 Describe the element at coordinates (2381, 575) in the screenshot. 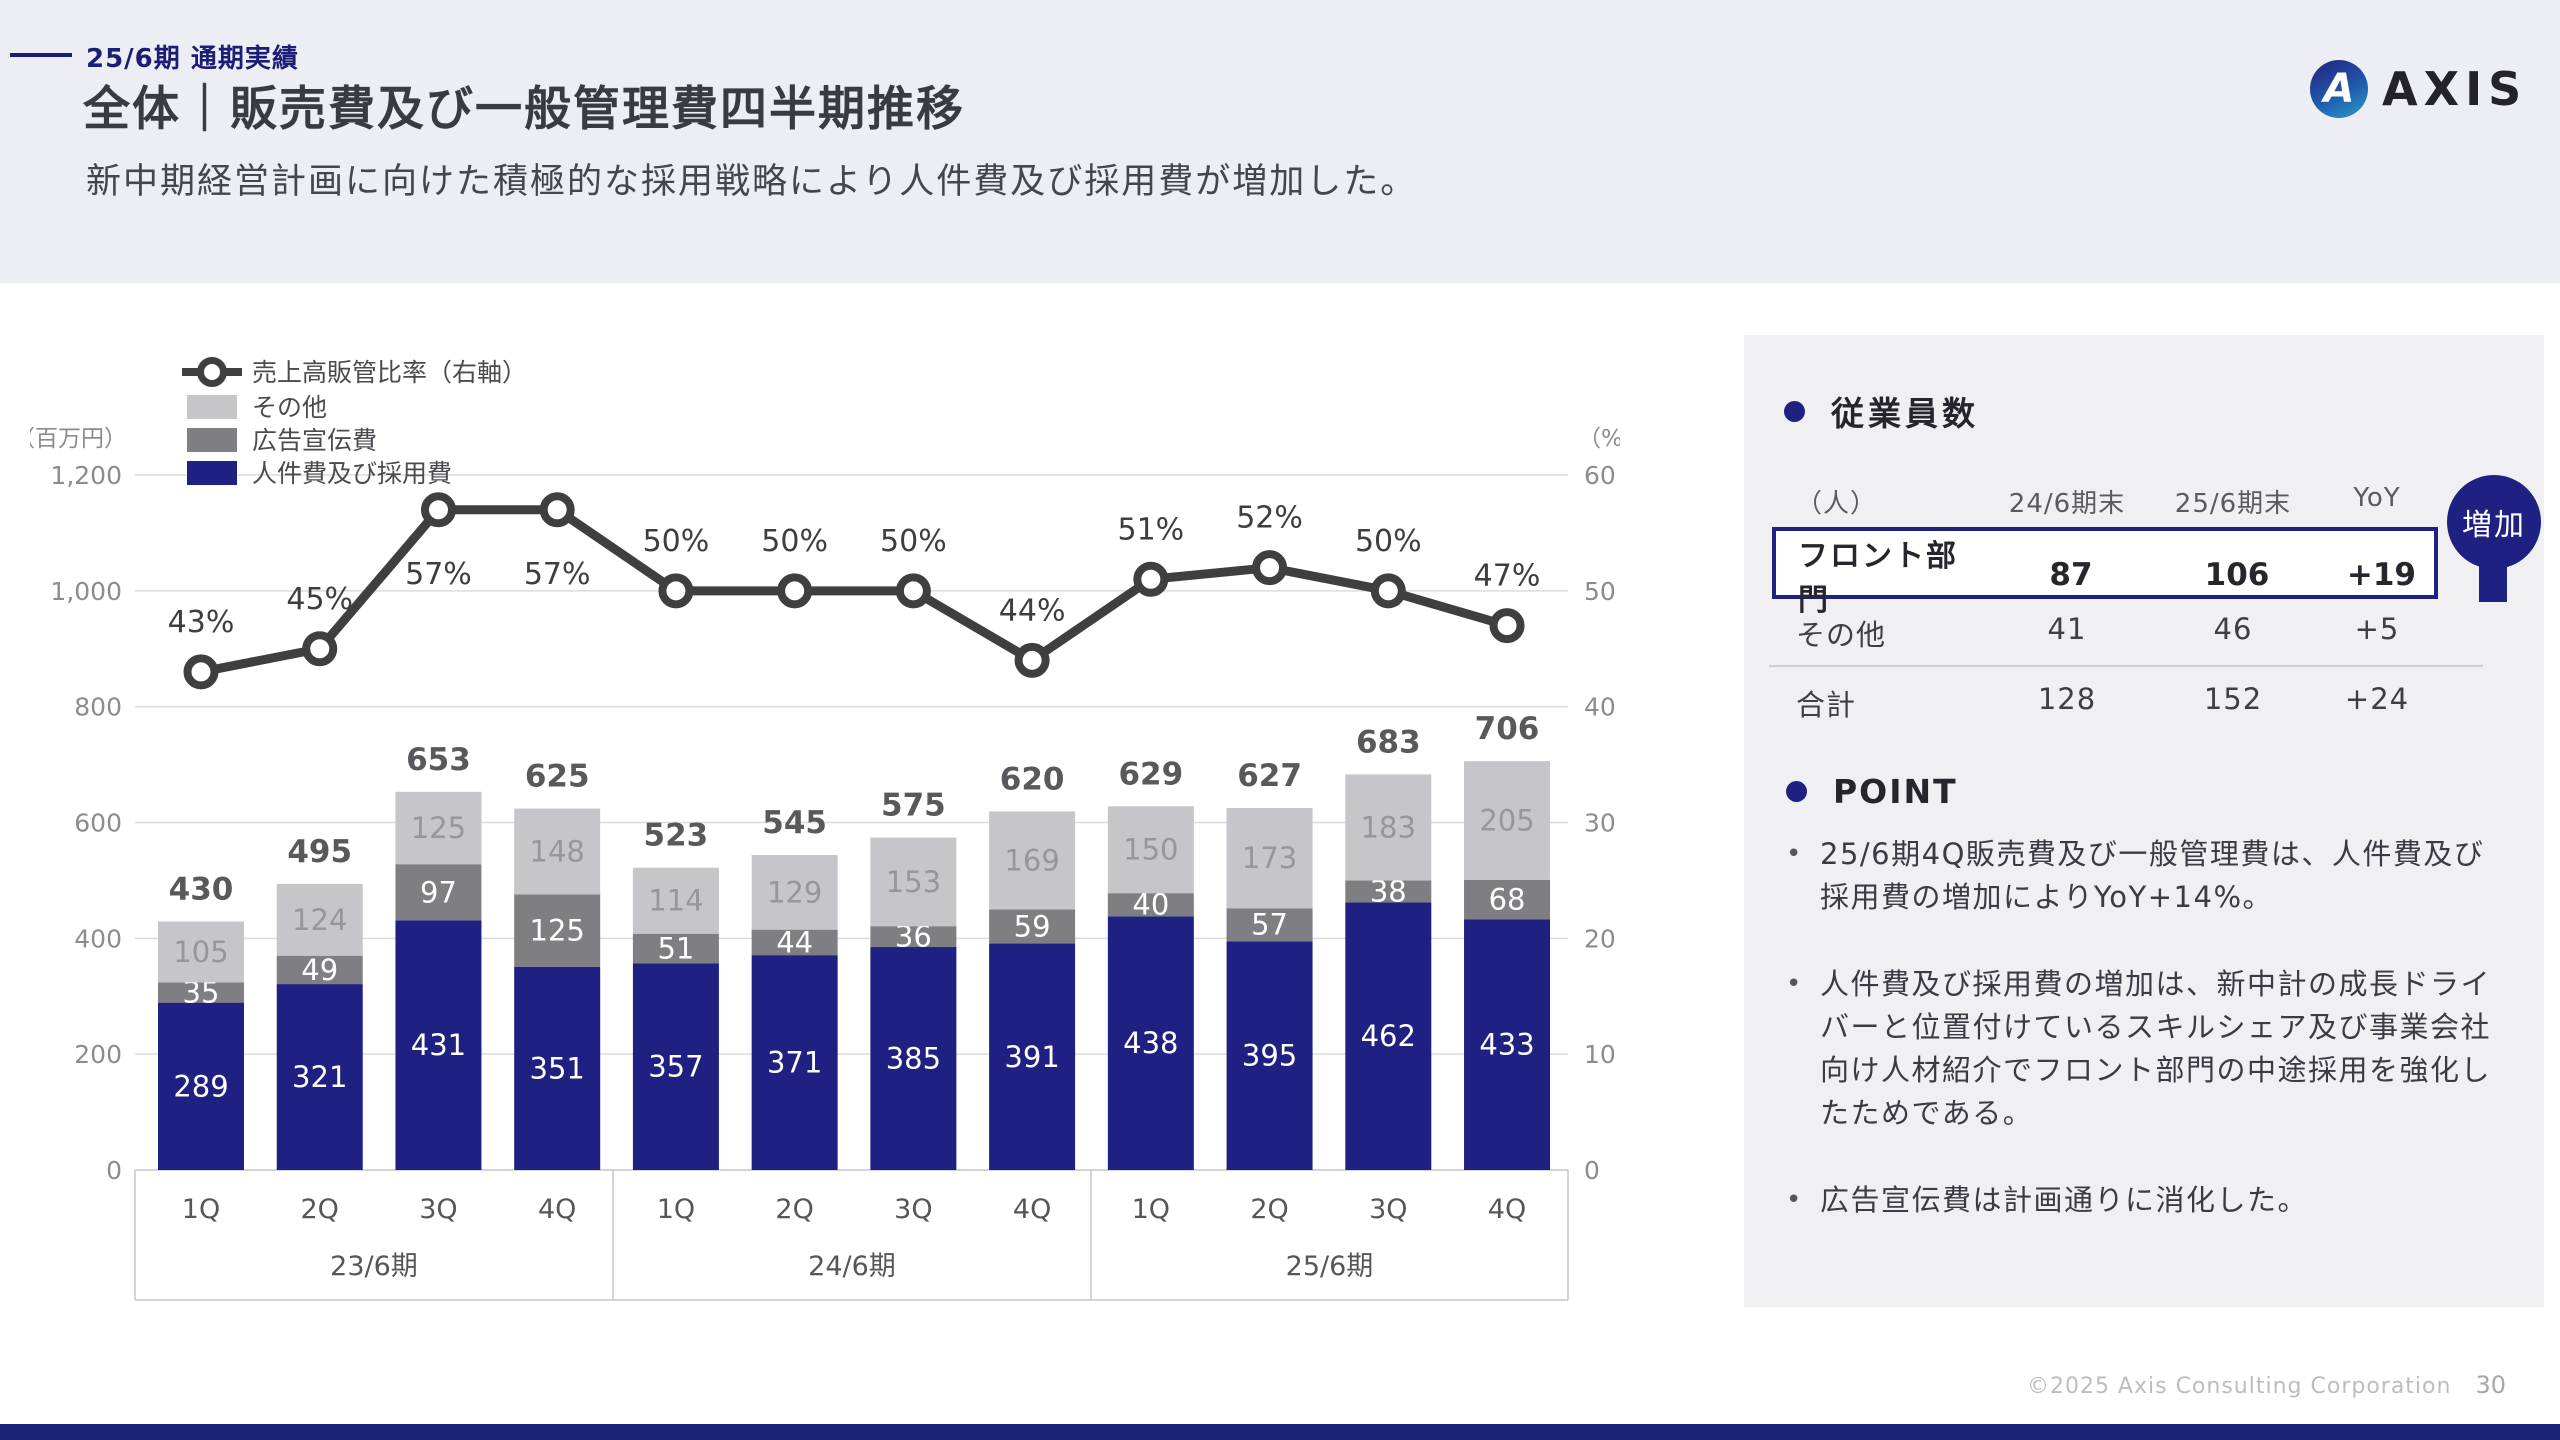

I see `row-value-yoy: +19` at that location.